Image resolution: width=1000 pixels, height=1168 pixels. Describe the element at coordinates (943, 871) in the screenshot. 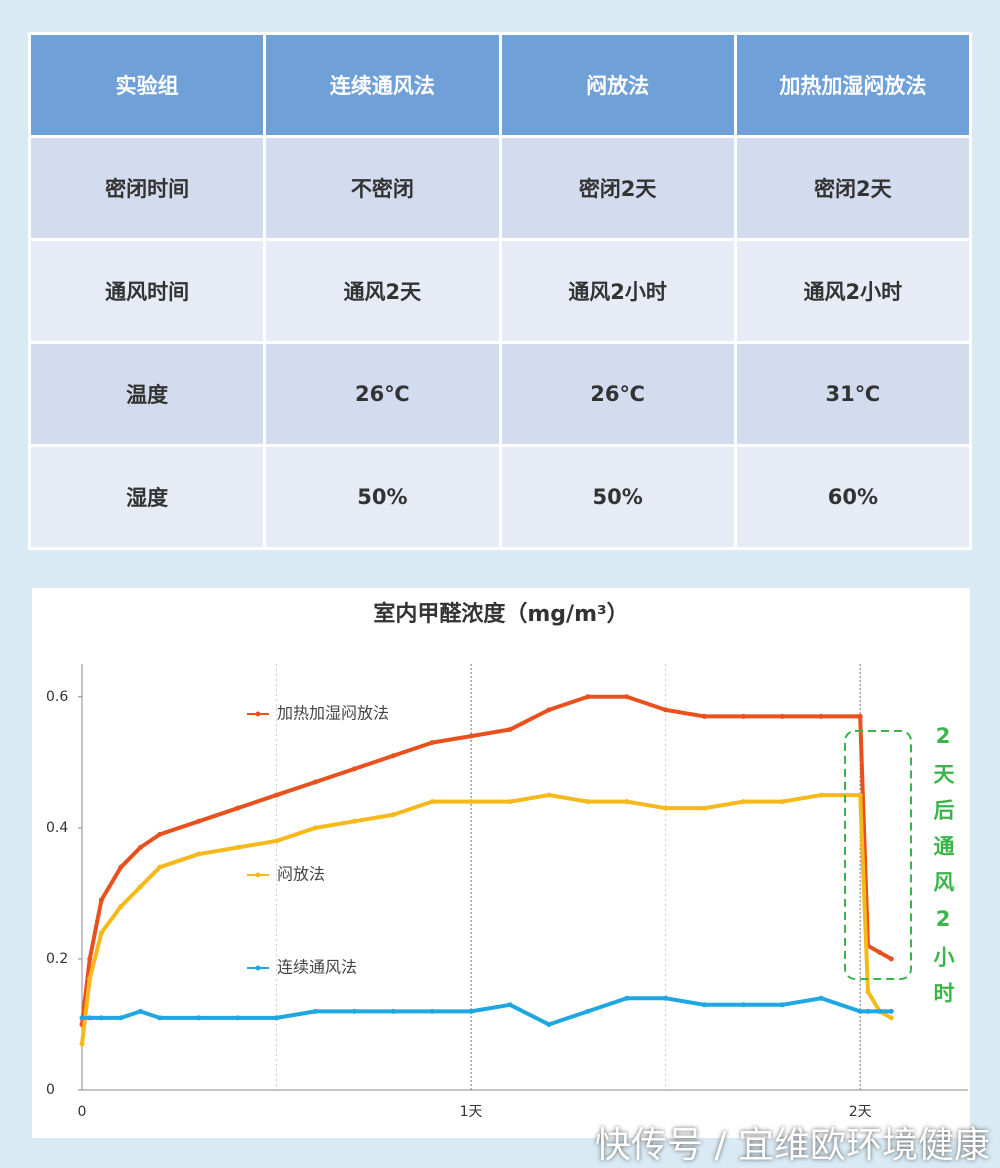

I see `annotation: 2天后通风2小时` at that location.